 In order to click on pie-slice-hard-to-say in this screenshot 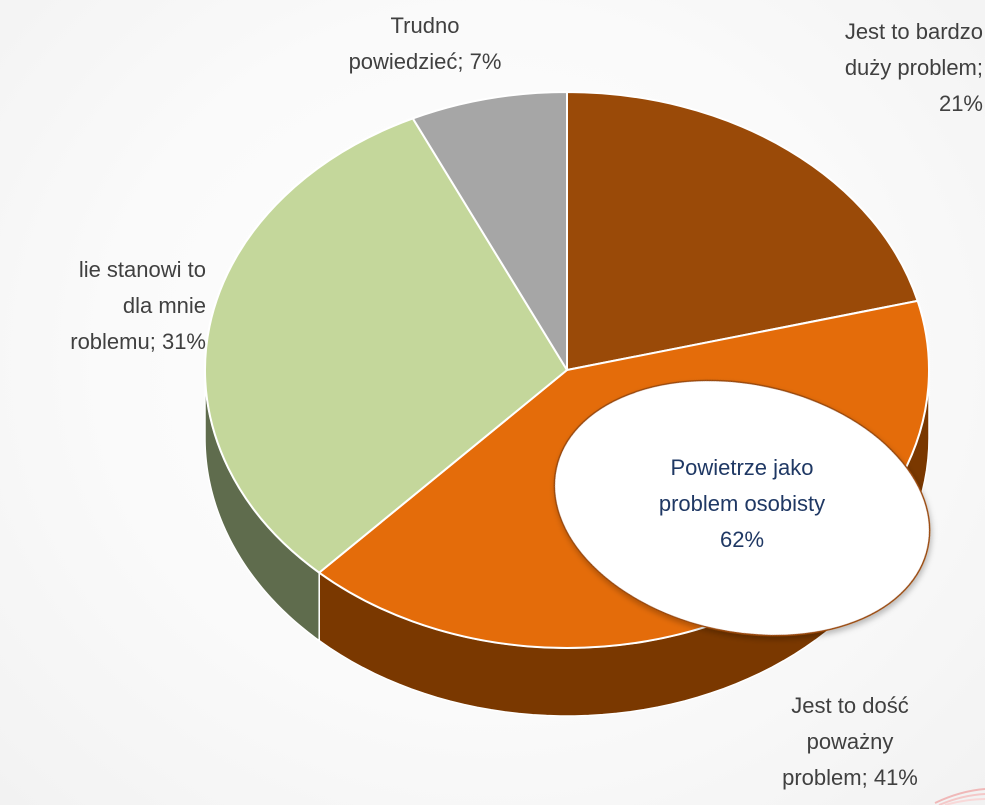, I will do `click(489, 231)`.